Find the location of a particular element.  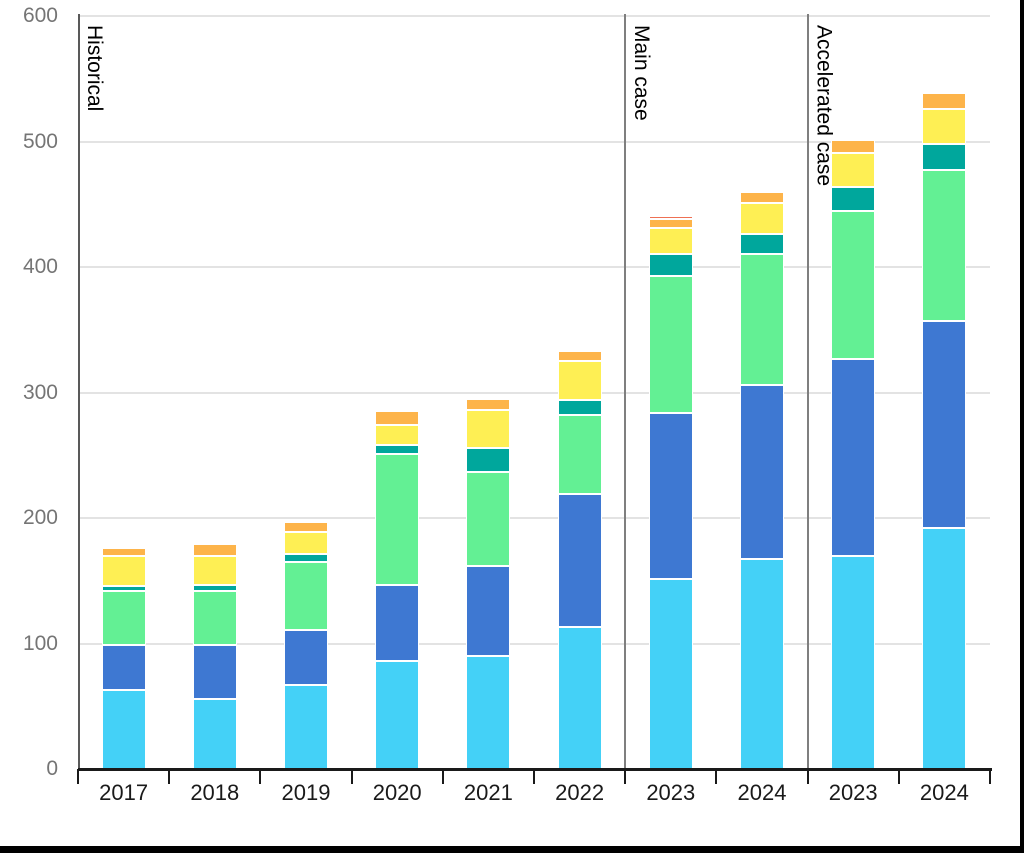

frame-border-right is located at coordinates (1022, 426).